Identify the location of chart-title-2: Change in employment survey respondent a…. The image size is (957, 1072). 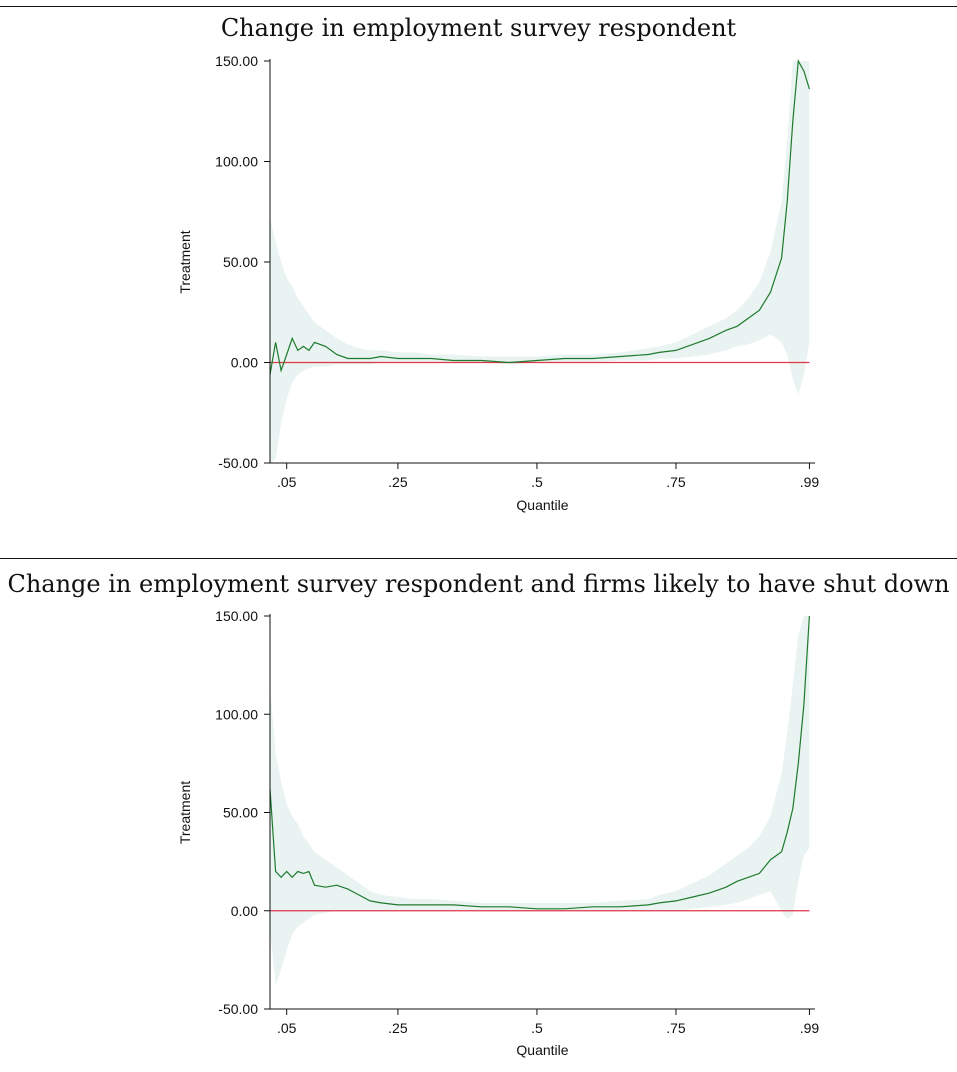
(478, 584).